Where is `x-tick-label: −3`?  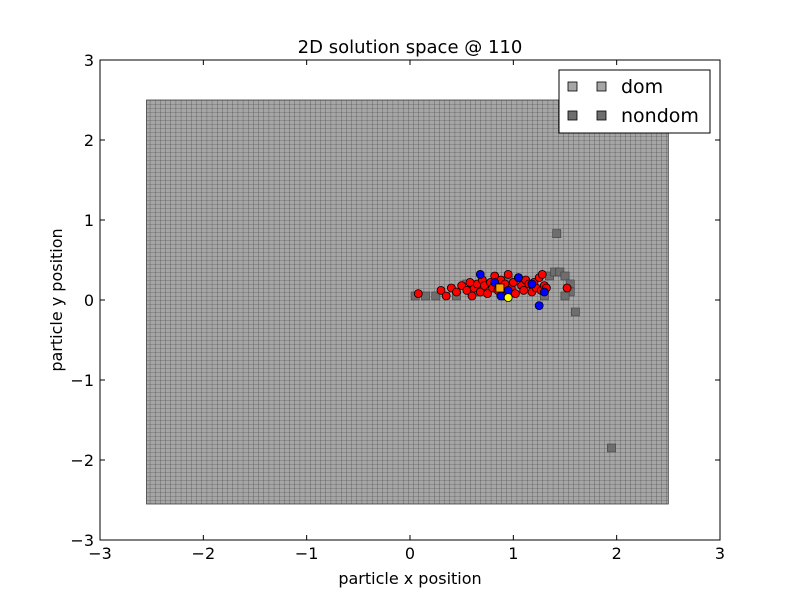
x-tick-label: −3 is located at coordinates (100, 553).